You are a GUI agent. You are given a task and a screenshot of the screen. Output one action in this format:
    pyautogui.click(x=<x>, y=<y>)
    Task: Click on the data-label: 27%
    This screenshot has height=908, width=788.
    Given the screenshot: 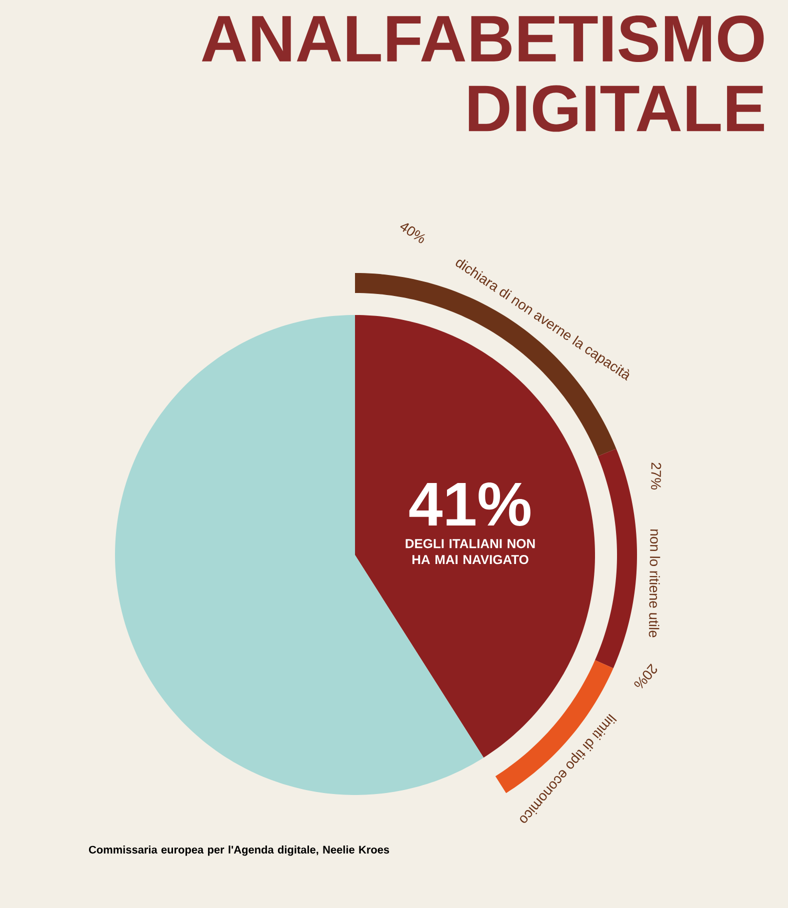 What is the action you would take?
    pyautogui.click(x=656, y=476)
    